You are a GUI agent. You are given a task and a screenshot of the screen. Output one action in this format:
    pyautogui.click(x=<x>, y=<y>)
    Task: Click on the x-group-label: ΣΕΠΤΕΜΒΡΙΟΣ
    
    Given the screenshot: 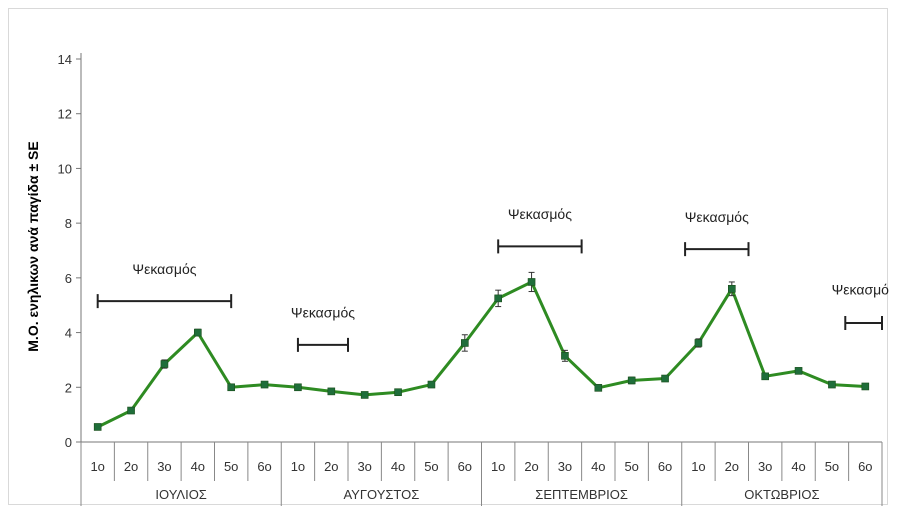 What is the action you would take?
    pyautogui.click(x=581, y=494)
    